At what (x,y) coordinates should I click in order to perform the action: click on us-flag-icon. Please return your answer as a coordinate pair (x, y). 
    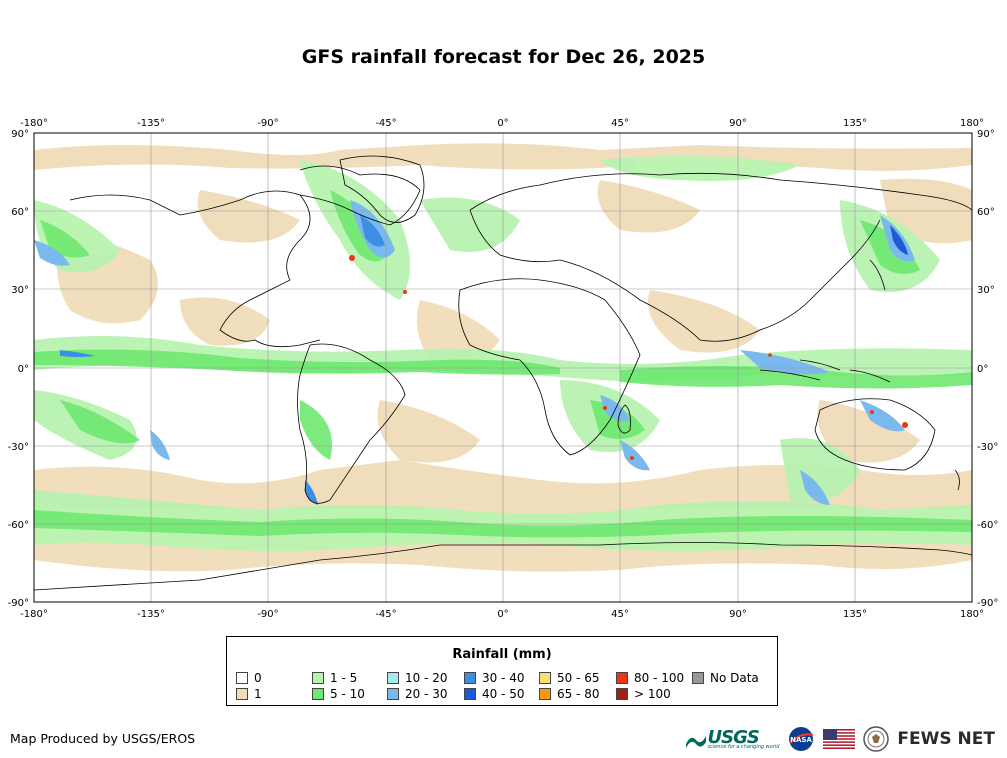
    Looking at the image, I should click on (839, 739).